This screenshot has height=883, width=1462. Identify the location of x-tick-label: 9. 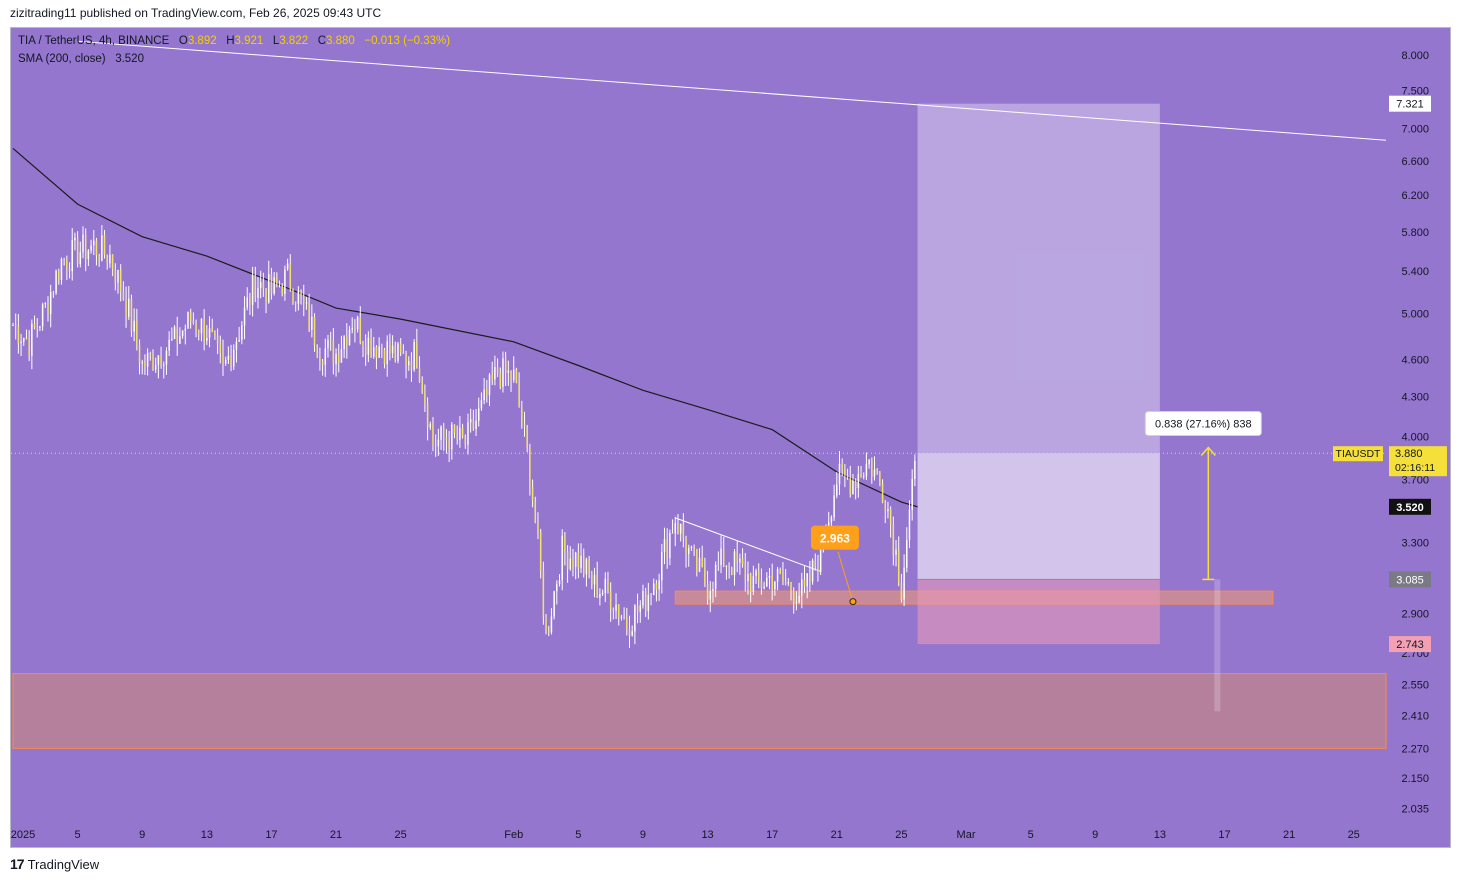
(643, 835).